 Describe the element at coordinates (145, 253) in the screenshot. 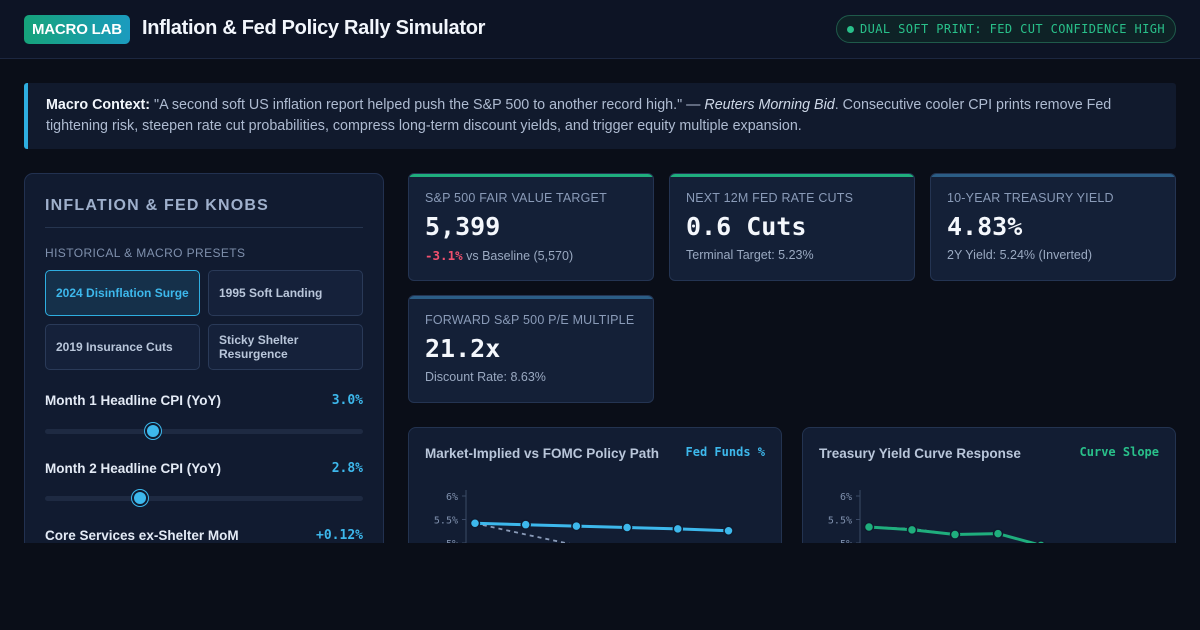

I see `presets-label: HISTORICAL & MACRO PRESETS` at that location.